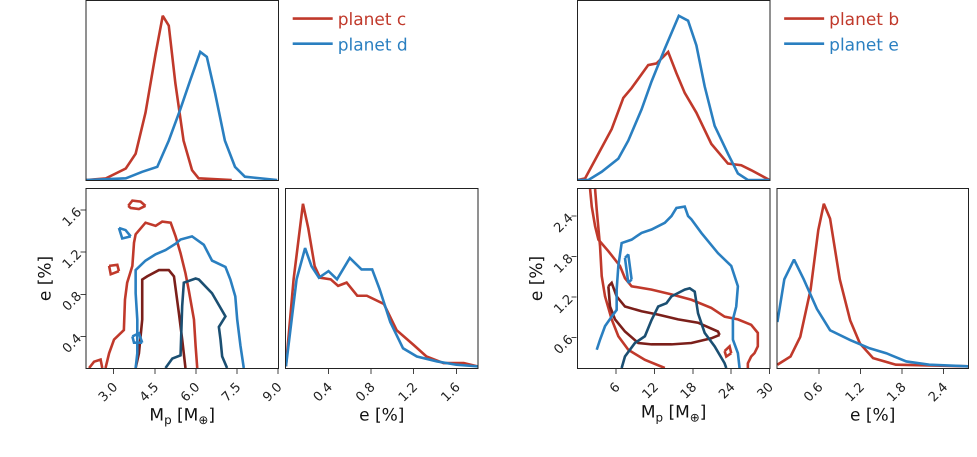  Describe the element at coordinates (191, 393) in the screenshot. I see `x-tick-label: 6.0` at that location.